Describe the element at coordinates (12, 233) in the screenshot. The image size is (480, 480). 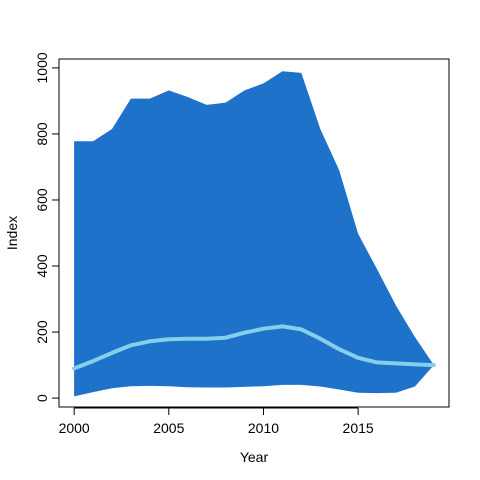
I see `y-axis-title: Index` at that location.